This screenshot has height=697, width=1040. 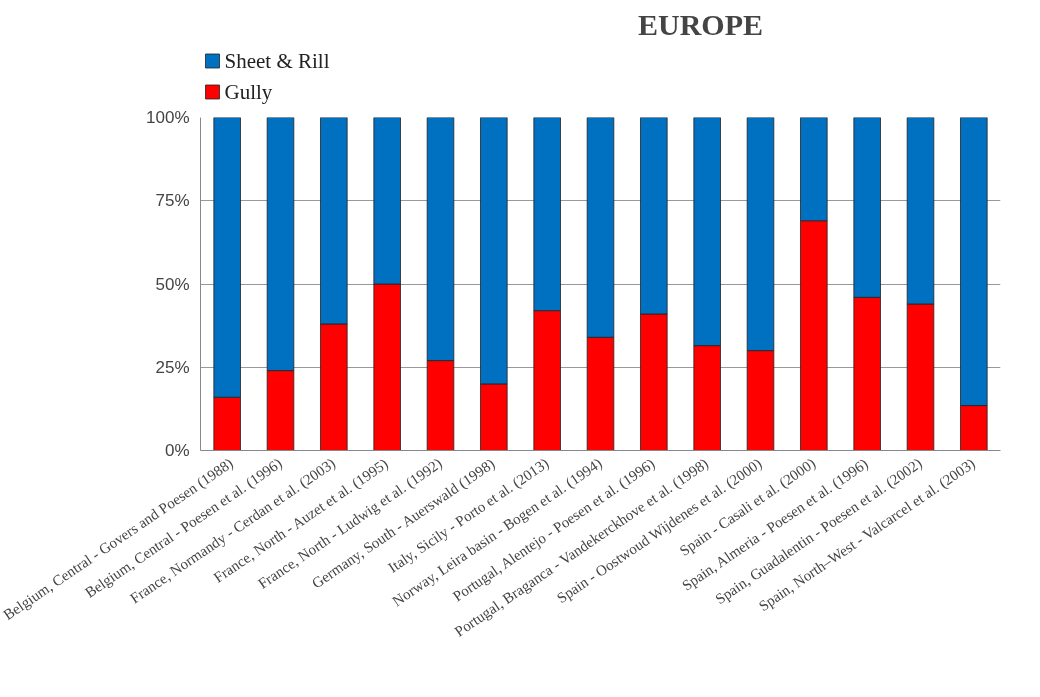 I want to click on y-tick-label: 0%, so click(x=177, y=450).